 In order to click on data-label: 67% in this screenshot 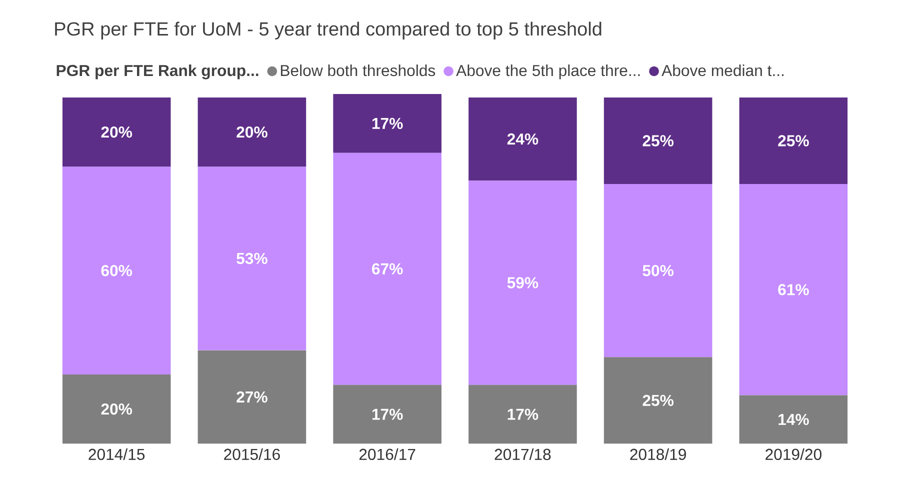, I will do `click(387, 268)`.